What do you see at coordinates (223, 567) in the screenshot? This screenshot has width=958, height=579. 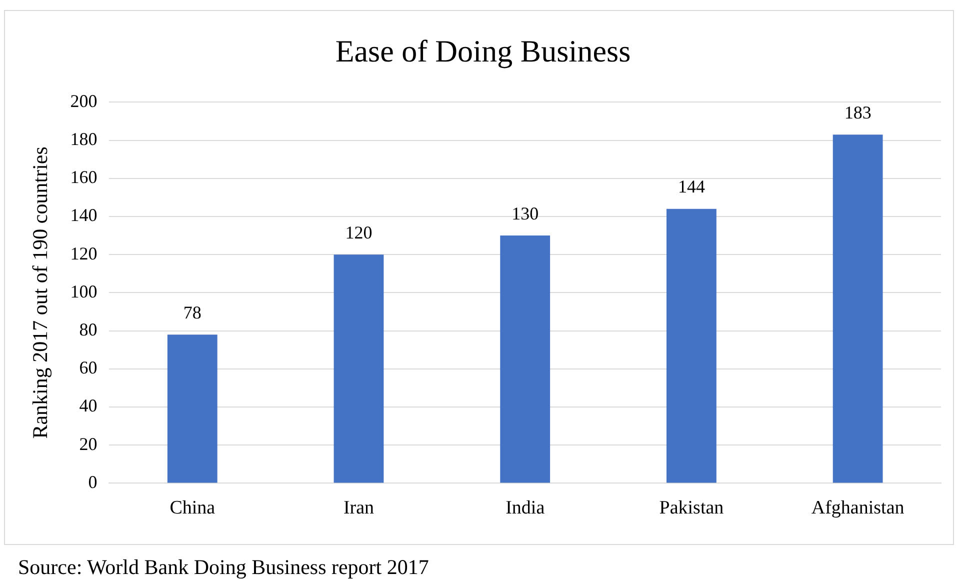 I see `source-note: Source: World Bank Doing Business report 2017` at bounding box center [223, 567].